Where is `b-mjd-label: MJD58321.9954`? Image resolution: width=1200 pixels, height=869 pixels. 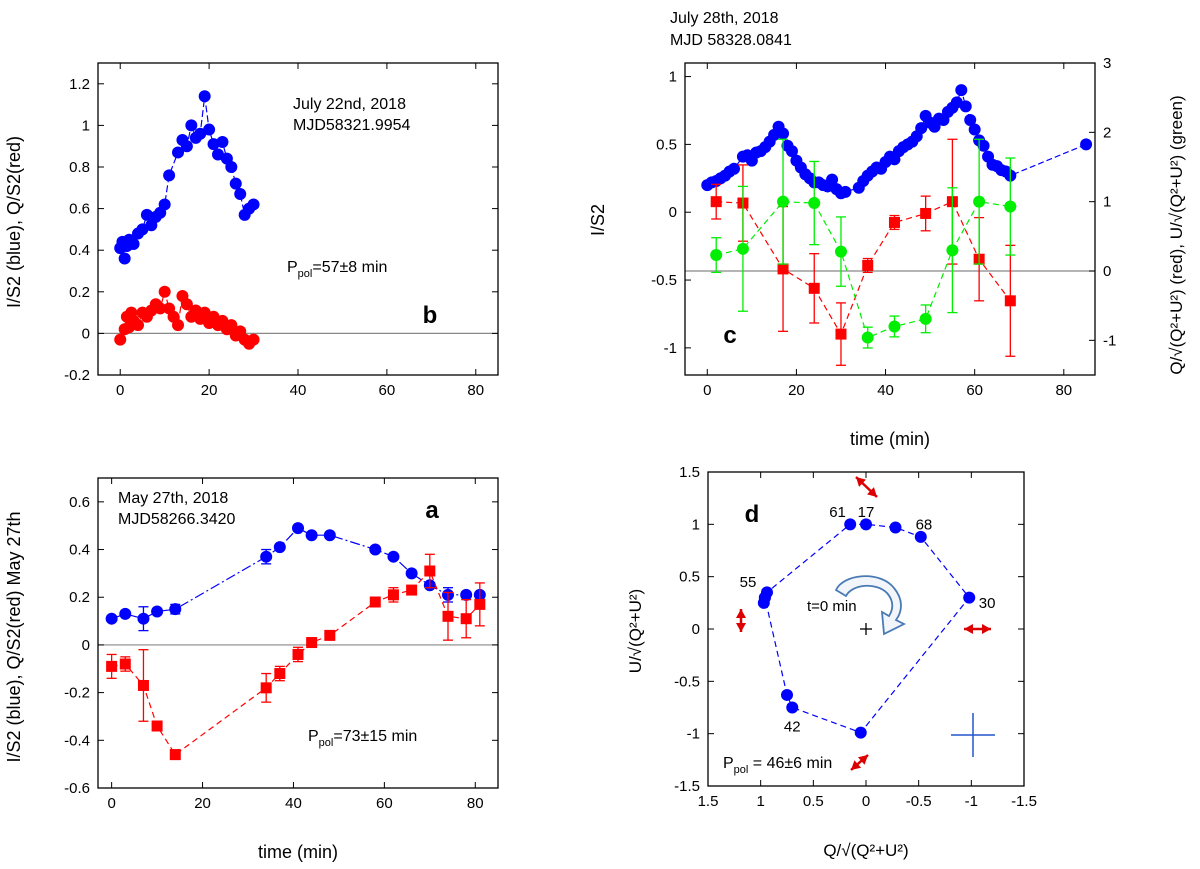 b-mjd-label: MJD58321.9954 is located at coordinates (352, 125).